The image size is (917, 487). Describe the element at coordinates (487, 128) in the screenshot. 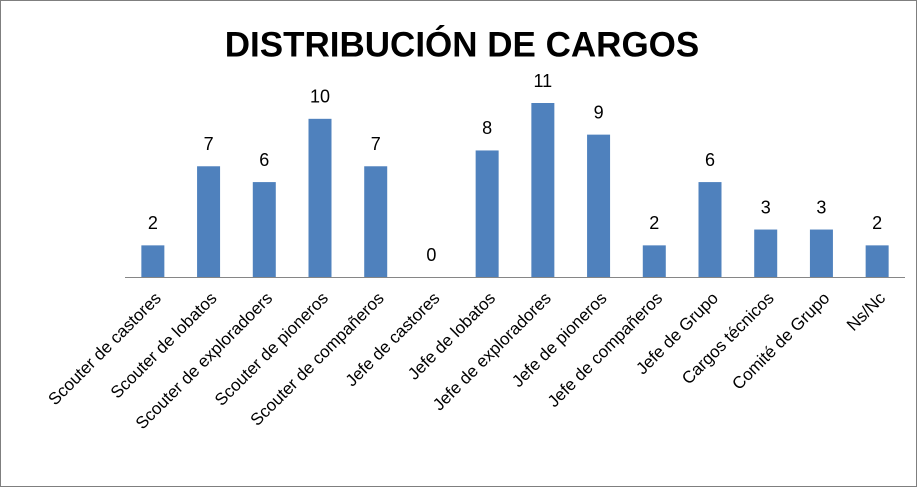

I see `value-label: 8` at that location.